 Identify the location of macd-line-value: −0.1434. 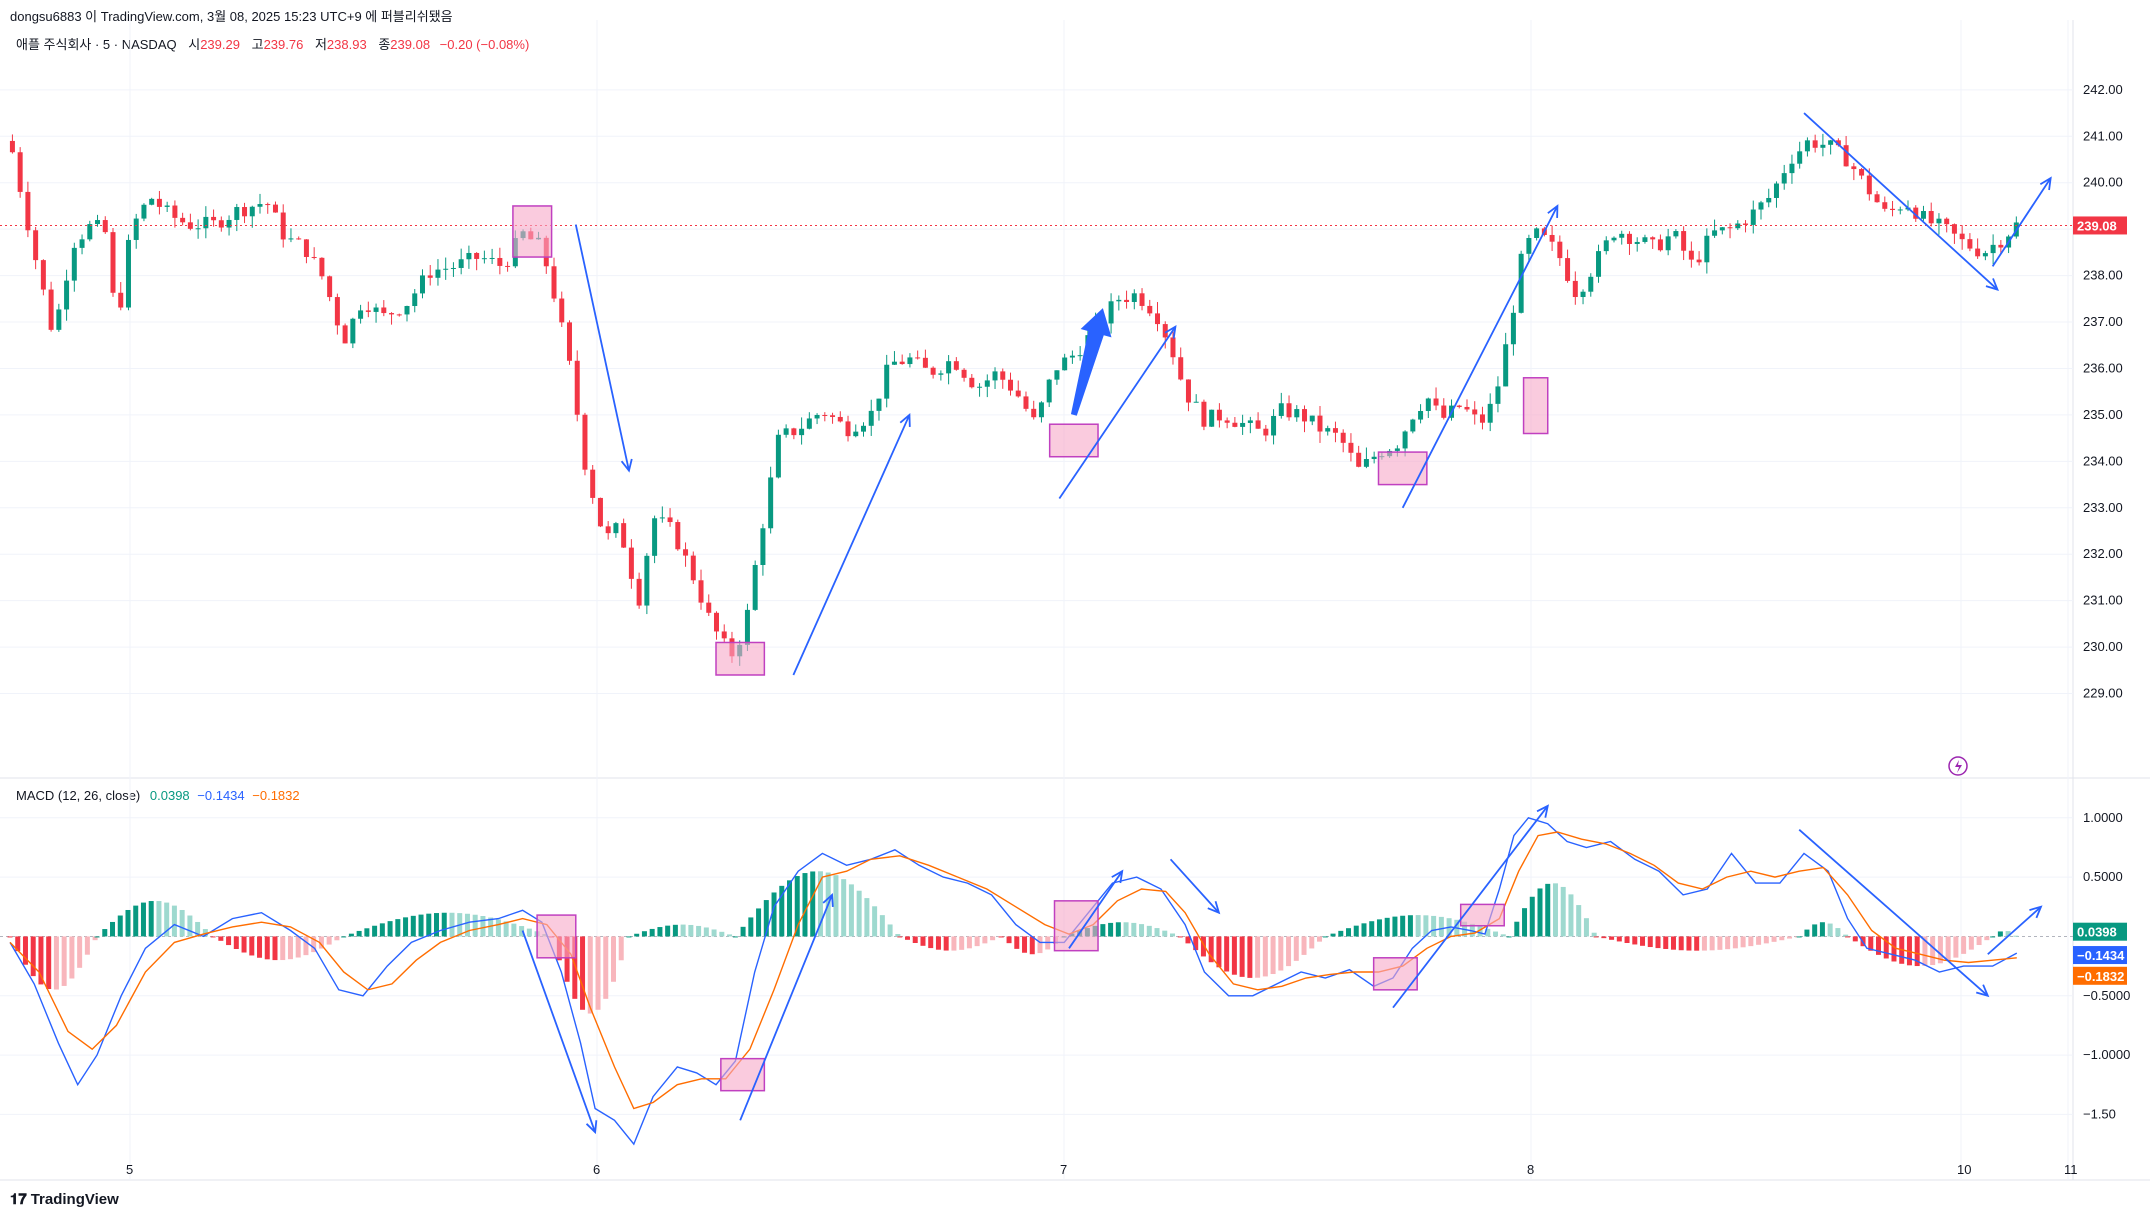
(221, 795).